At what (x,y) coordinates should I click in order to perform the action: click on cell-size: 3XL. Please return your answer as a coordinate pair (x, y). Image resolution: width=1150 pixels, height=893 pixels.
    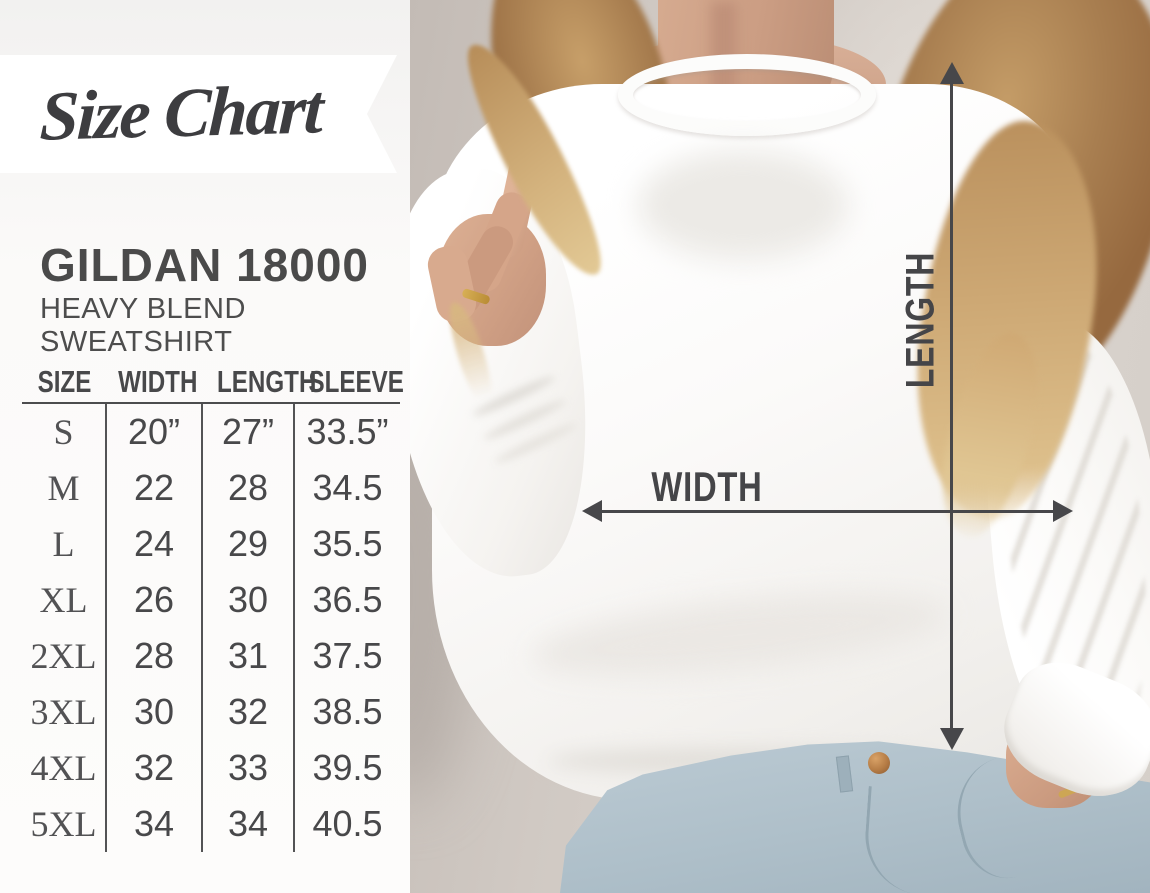
    Looking at the image, I should click on (64, 712).